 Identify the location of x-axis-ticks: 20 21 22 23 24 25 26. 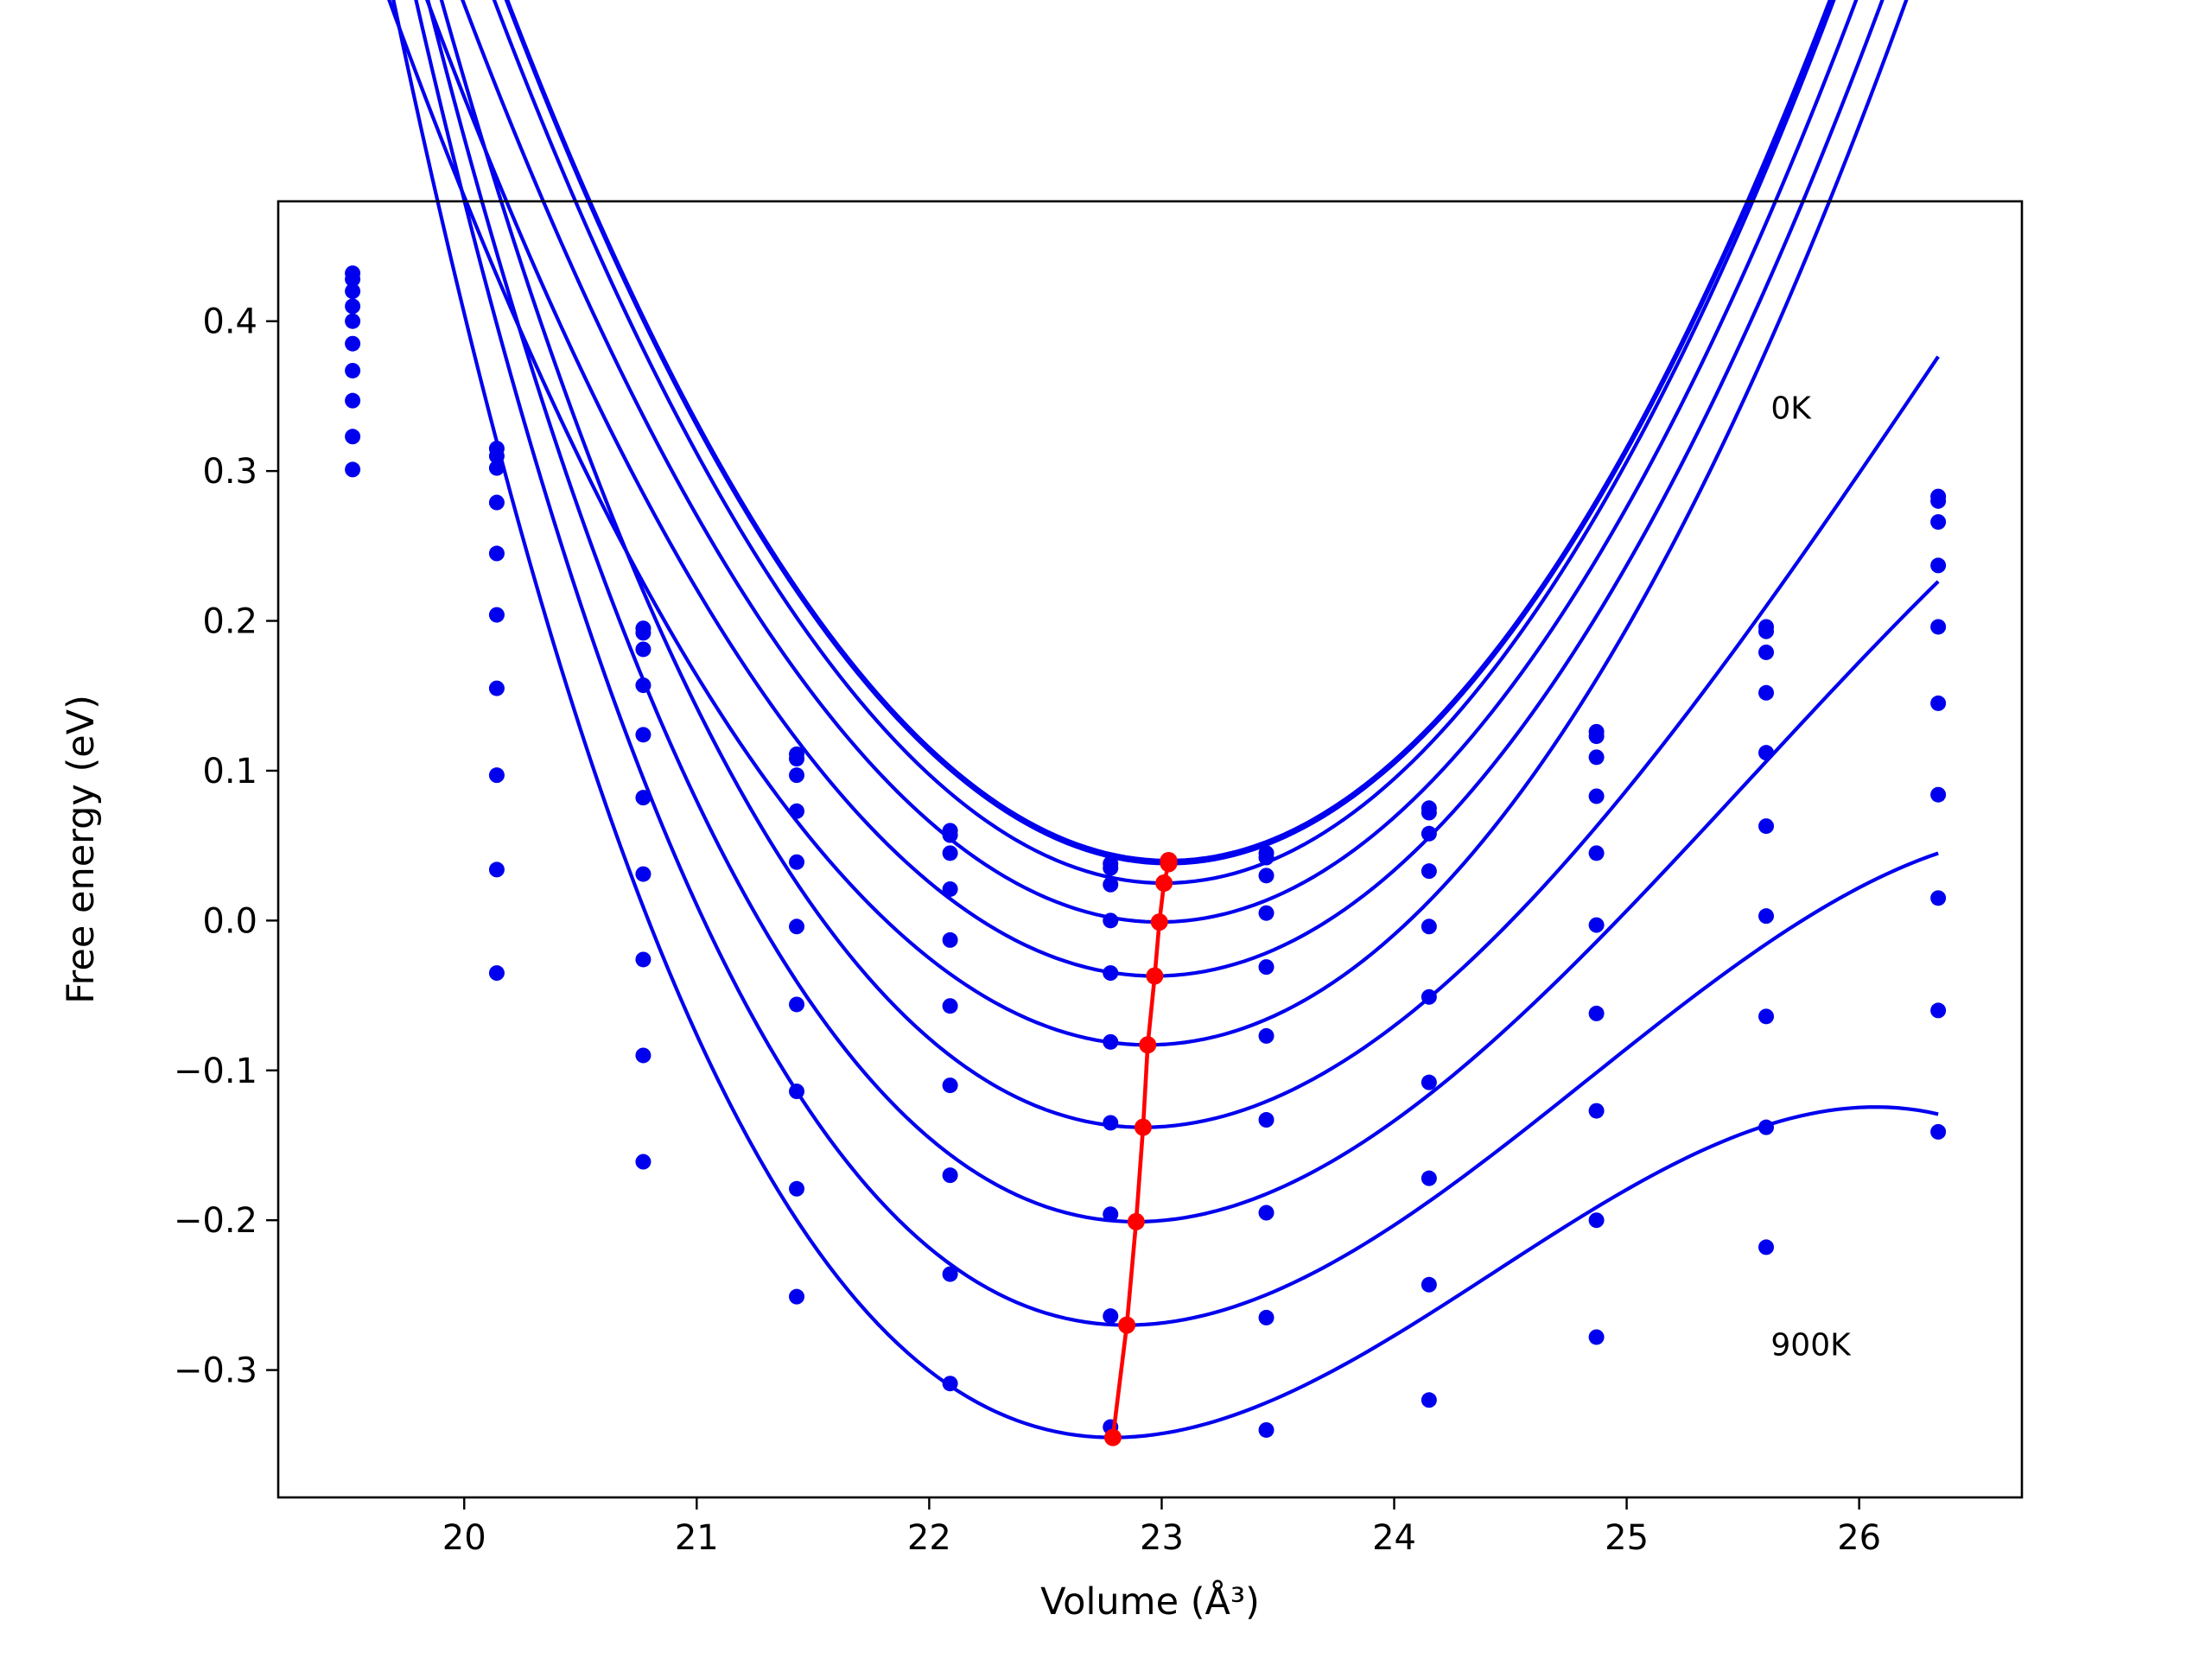
(1161, 1527).